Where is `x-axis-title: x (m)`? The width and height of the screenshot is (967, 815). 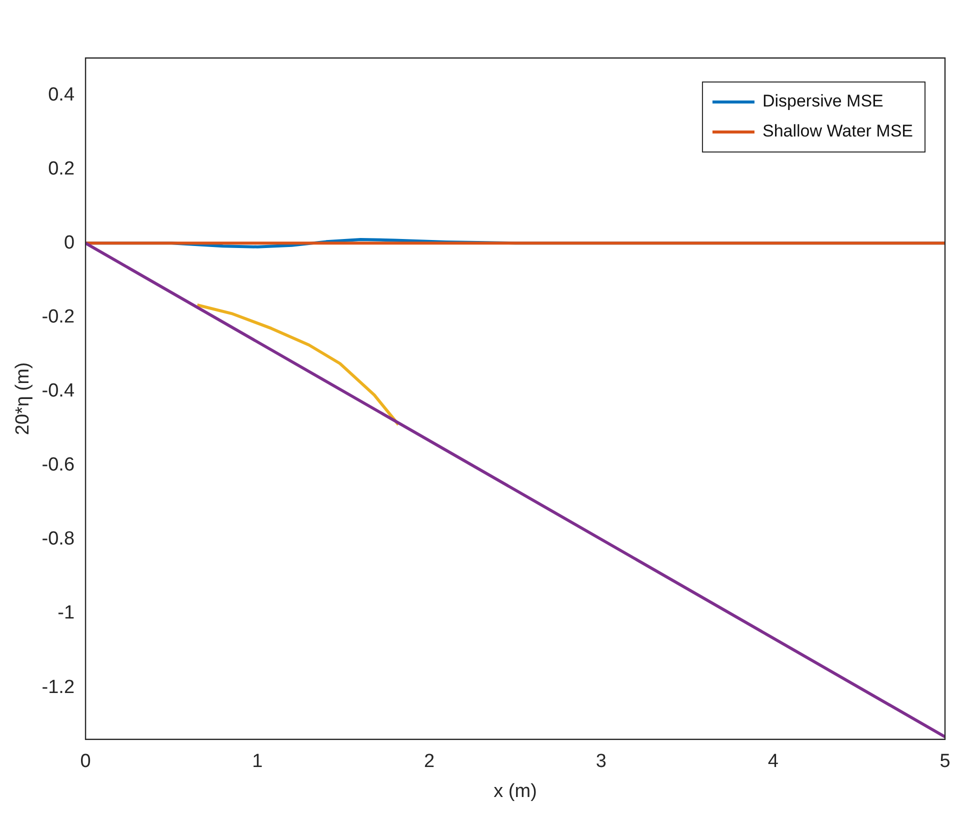
x-axis-title: x (m) is located at coordinates (515, 791).